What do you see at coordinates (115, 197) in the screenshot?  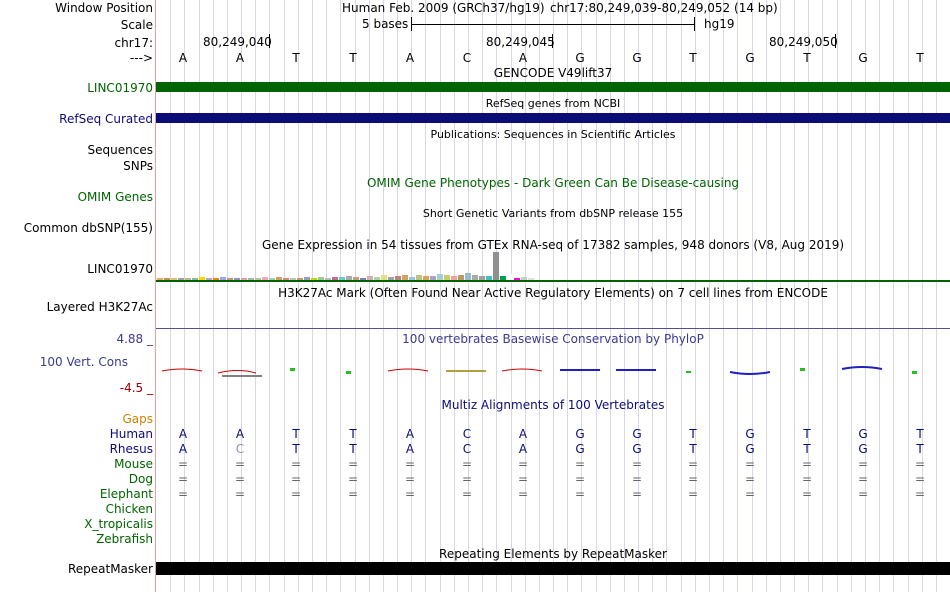 I see `omim-label: OMIM Genes` at bounding box center [115, 197].